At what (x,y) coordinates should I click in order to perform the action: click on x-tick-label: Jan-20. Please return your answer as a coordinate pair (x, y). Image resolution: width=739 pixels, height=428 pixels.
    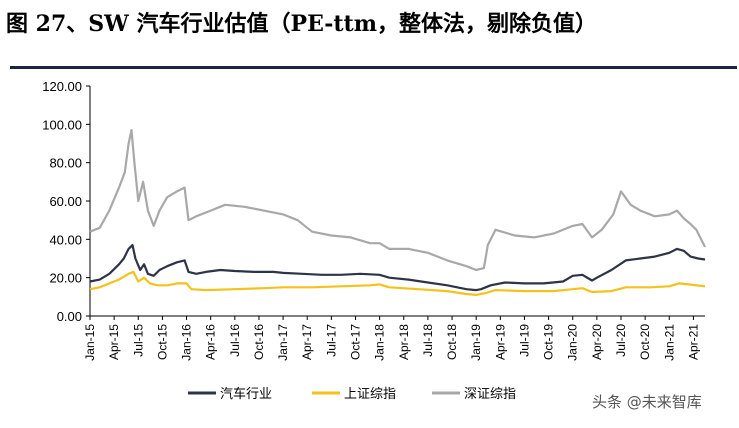
    Looking at the image, I should click on (573, 342).